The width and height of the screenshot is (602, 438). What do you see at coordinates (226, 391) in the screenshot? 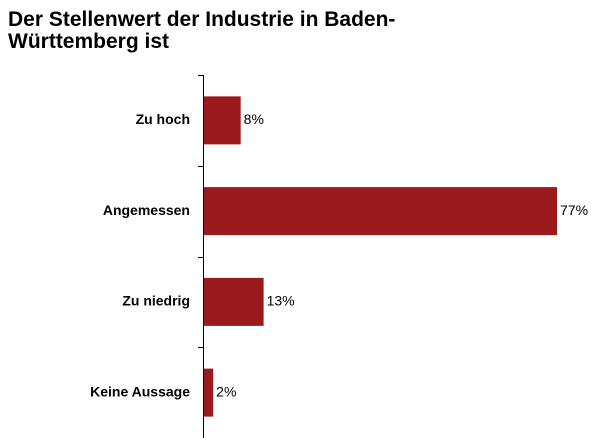
I see `value-label: 2%` at bounding box center [226, 391].